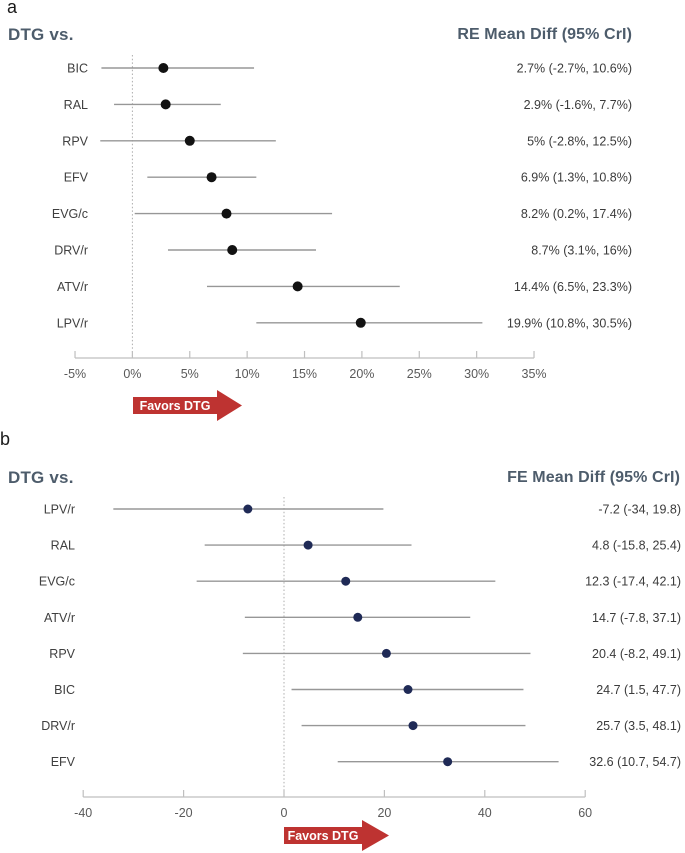  I want to click on panel-a-title: DTG vs., so click(41, 34).